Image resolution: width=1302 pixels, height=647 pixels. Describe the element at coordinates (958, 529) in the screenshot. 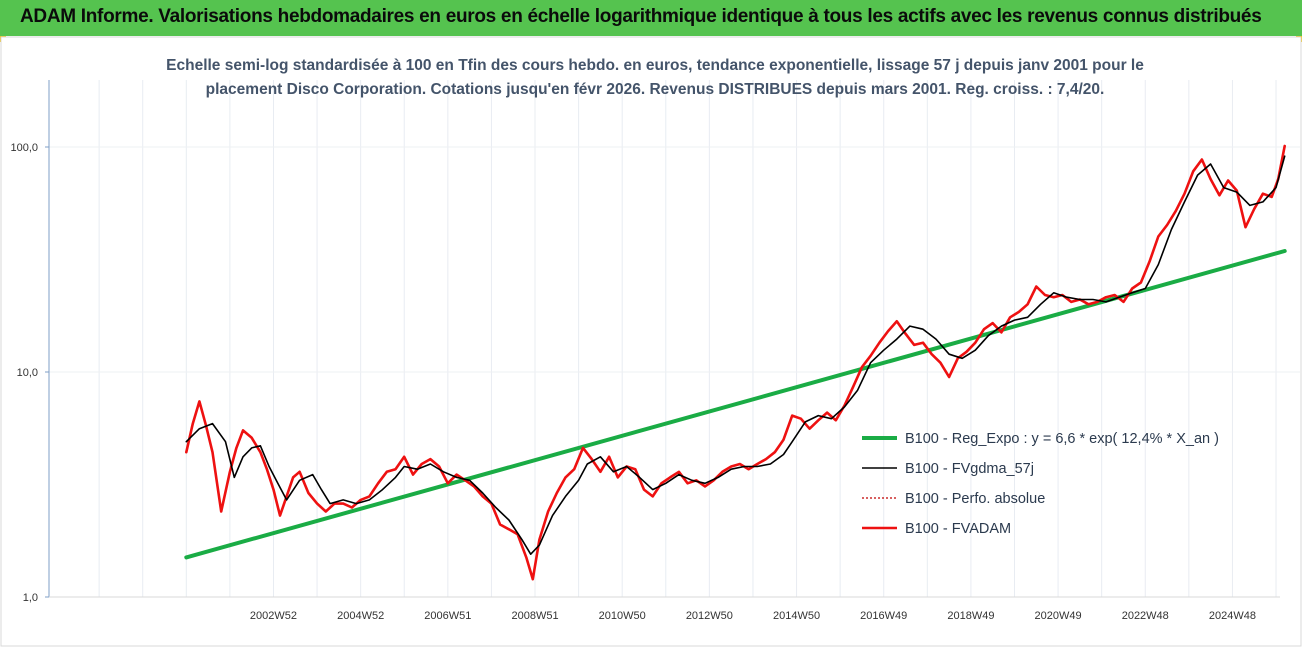

I see `legend-label-fvadam: B100 - FVADAM` at that location.